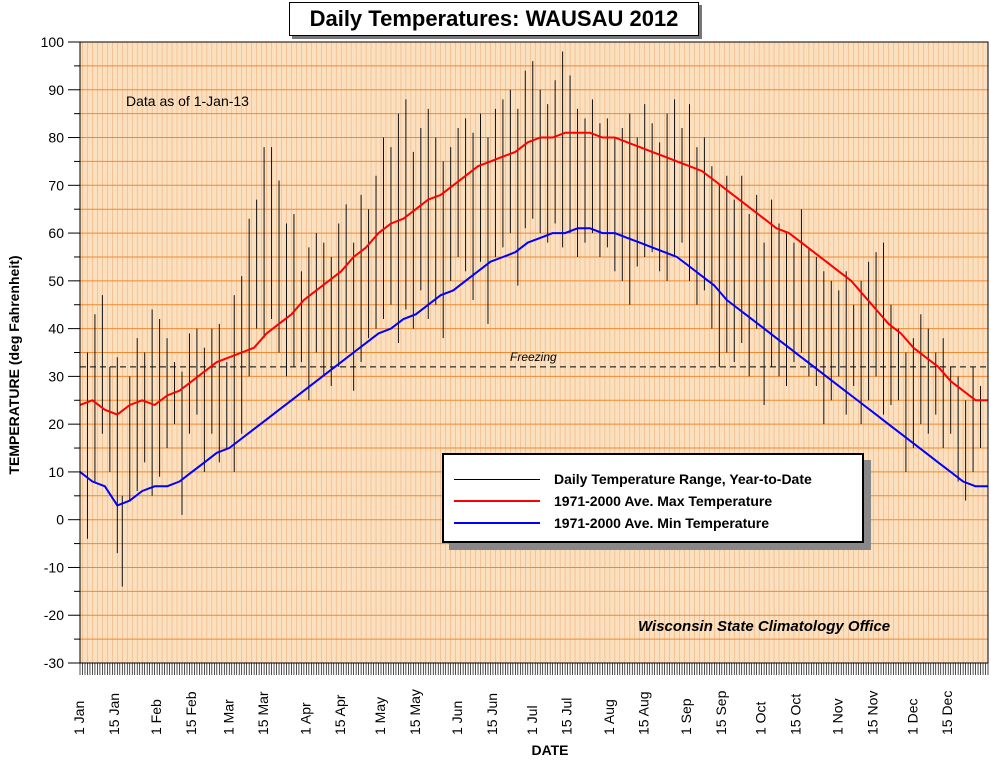  Describe the element at coordinates (56, 138) in the screenshot. I see `y-tick-label: 80` at that location.